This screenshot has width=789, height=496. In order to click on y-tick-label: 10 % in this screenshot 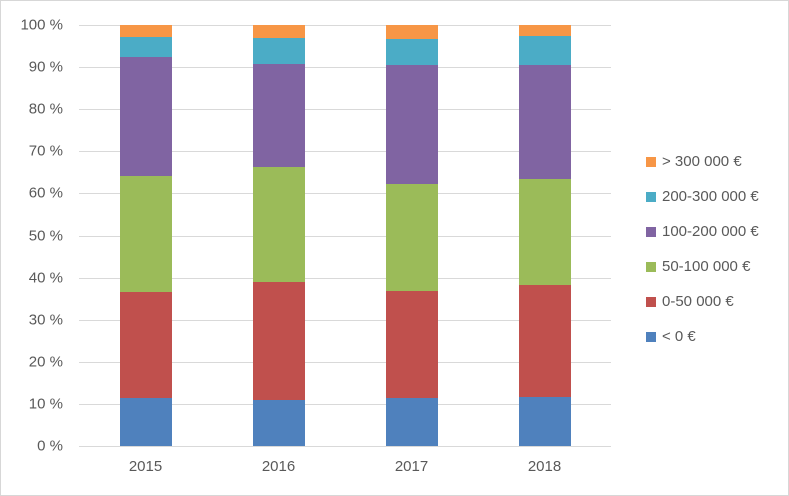, I will do `click(45, 404)`.